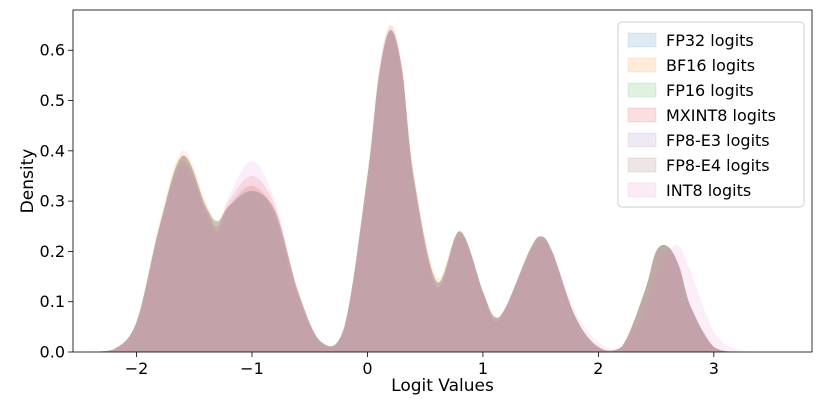 This screenshot has width=830, height=415. Describe the element at coordinates (642, 190) in the screenshot. I see `legend-swatch-int8-logits` at that location.